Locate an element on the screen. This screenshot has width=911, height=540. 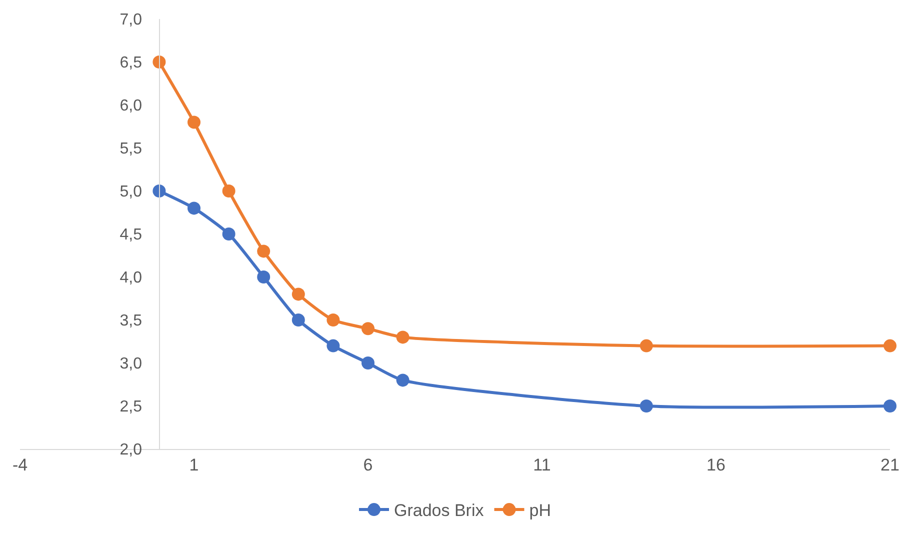
x-tick-label: 21 is located at coordinates (890, 464).